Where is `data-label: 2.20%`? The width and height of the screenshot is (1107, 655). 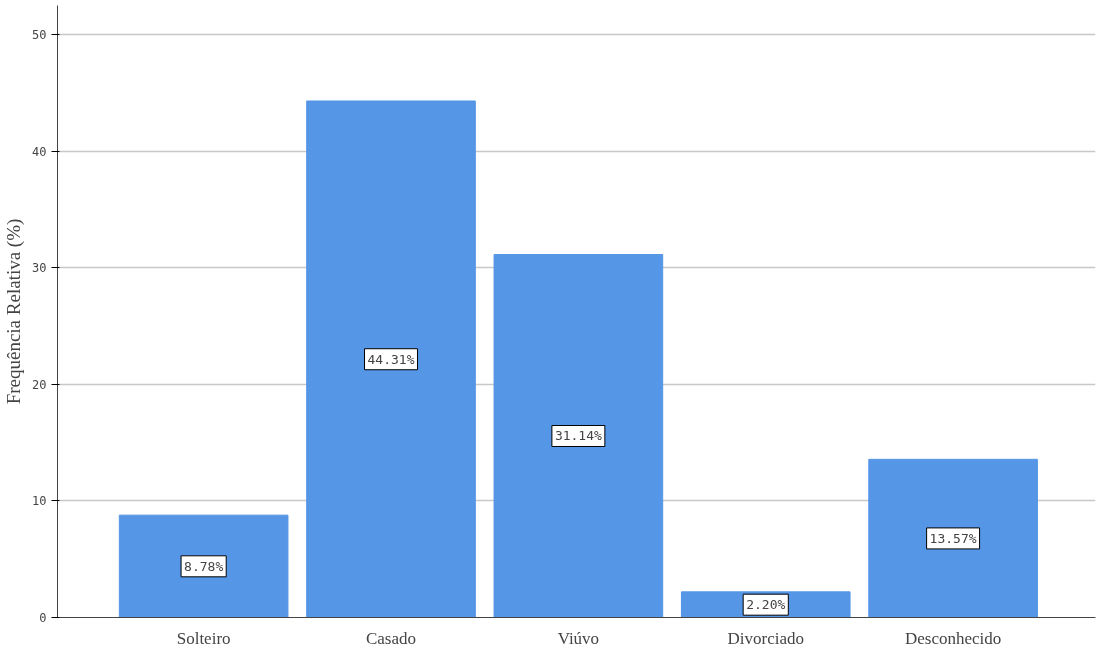 data-label: 2.20% is located at coordinates (766, 605).